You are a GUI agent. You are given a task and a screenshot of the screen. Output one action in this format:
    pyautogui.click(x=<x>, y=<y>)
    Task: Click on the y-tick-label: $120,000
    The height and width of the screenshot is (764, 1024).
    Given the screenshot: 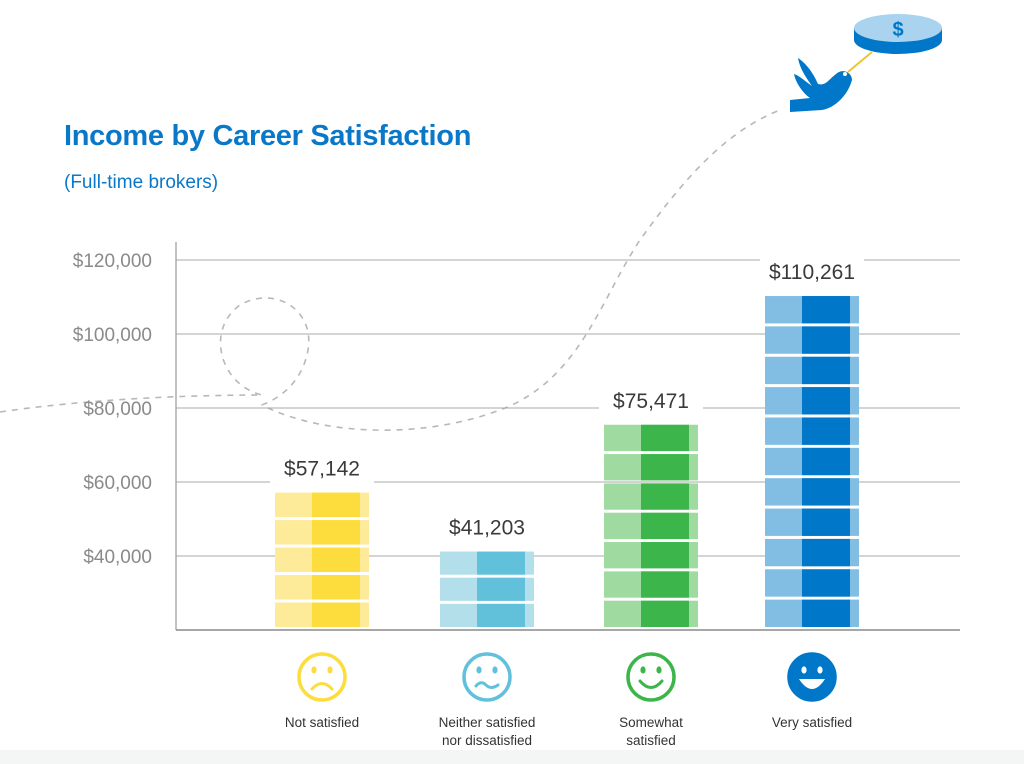 What is the action you would take?
    pyautogui.click(x=112, y=261)
    